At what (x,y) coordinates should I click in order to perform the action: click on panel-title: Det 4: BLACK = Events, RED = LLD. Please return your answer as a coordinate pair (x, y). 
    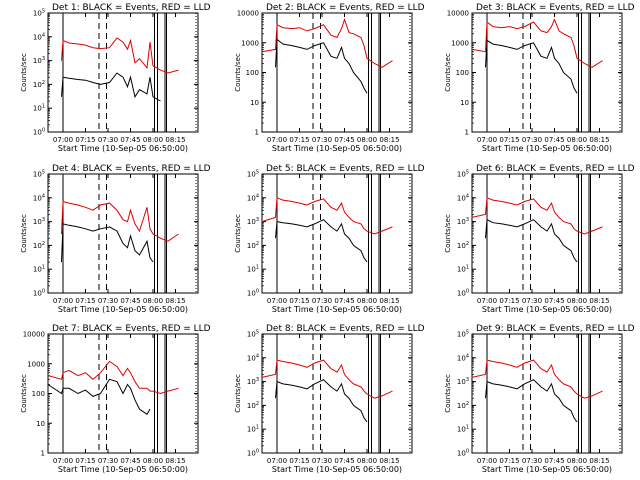
    Looking at the image, I should click on (131, 169).